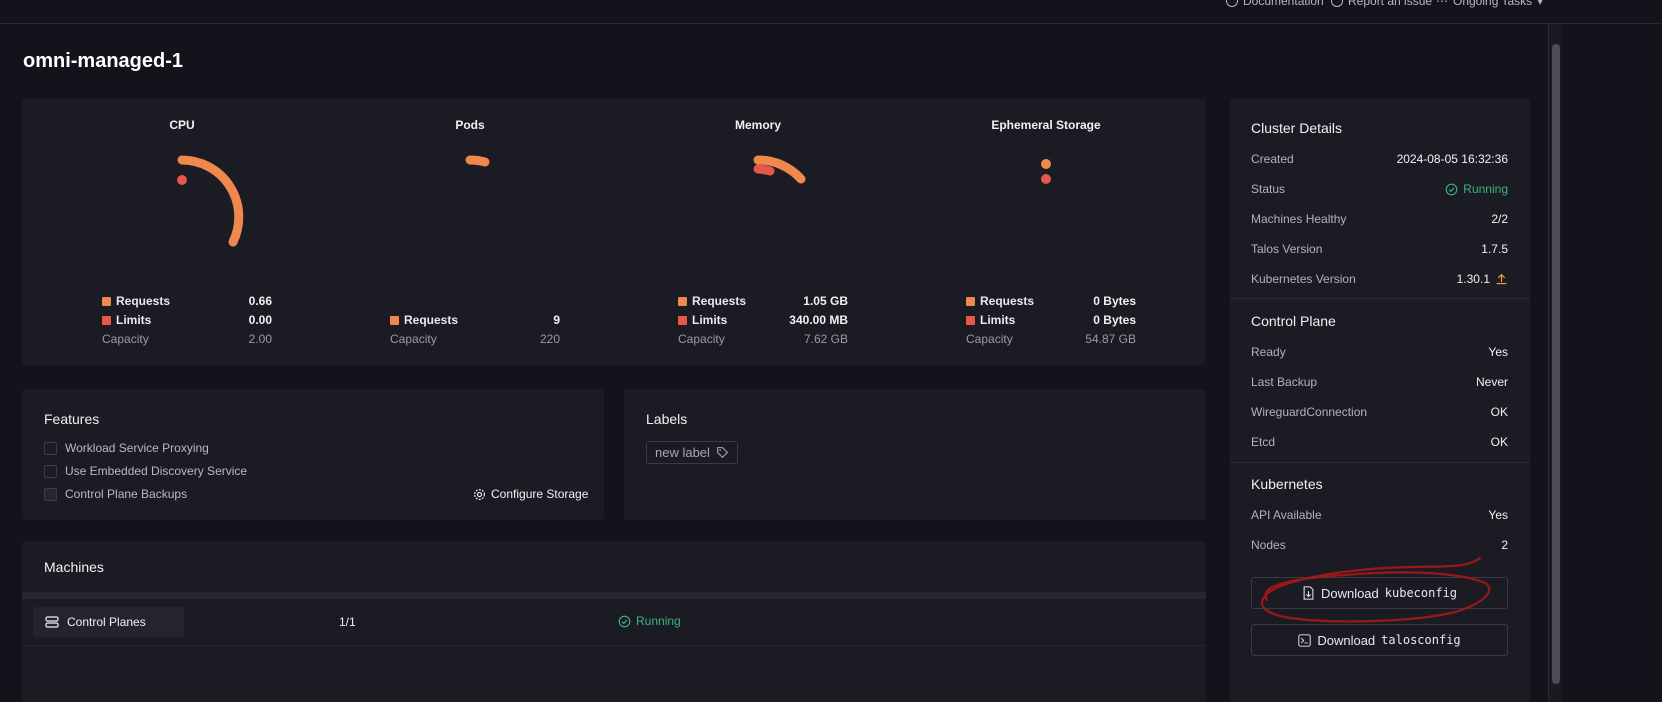  Describe the element at coordinates (1275, 4) in the screenshot. I see `documentation-link: Documentation` at that location.